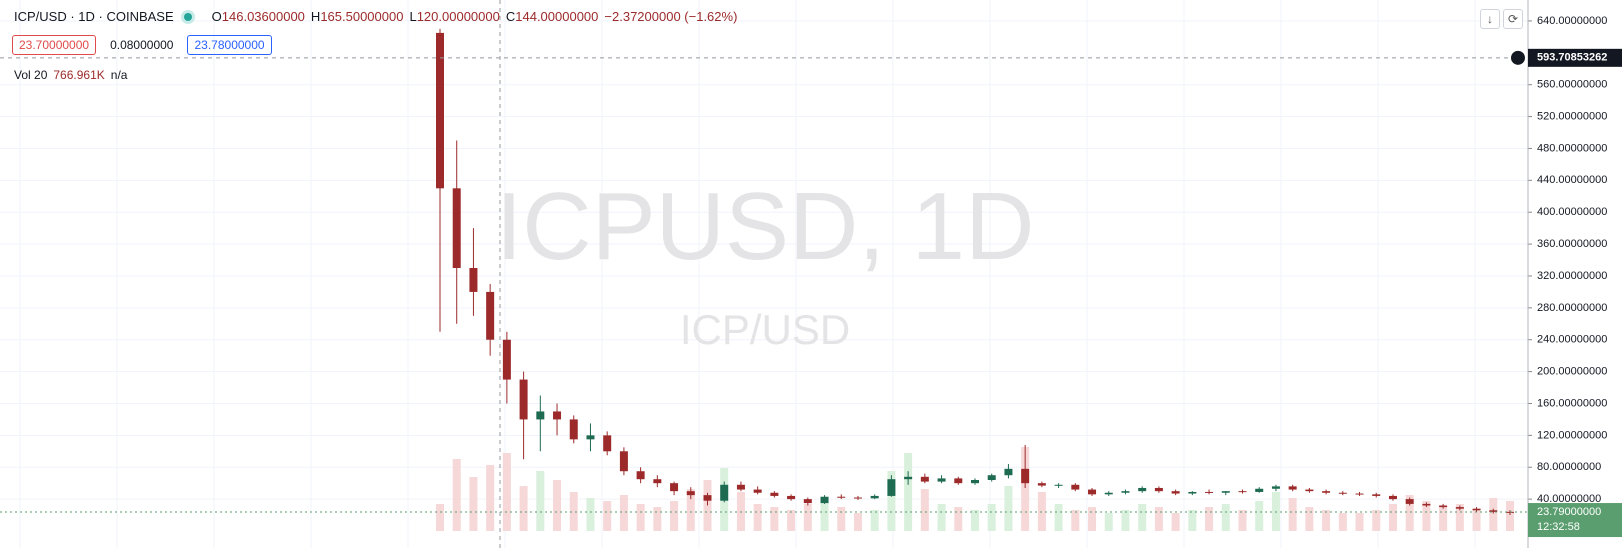 This screenshot has width=1622, height=548. I want to click on y-tick-label: 480.00000000, so click(1572, 148).